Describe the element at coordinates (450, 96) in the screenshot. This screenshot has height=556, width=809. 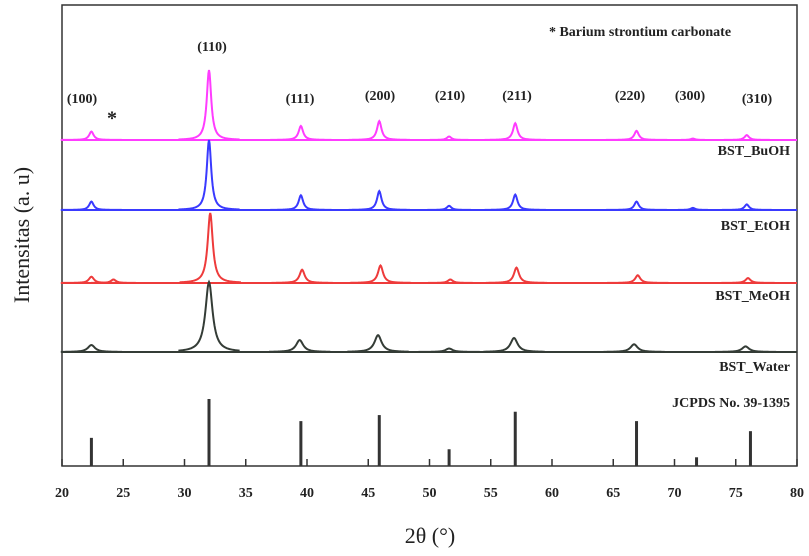
I see `peak-annotation: (210)` at that location.